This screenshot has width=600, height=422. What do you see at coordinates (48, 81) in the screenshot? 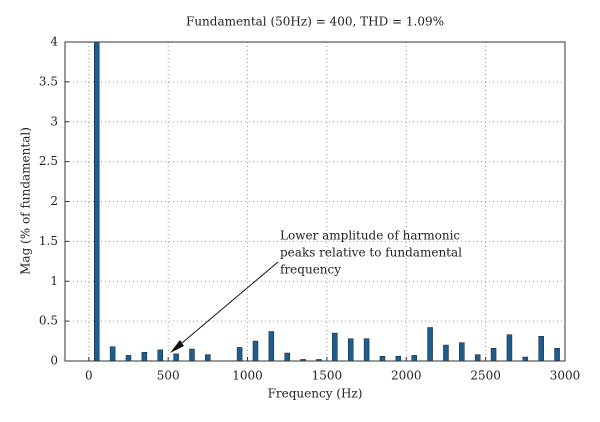
I see `y-tick-label: 3.5` at bounding box center [48, 81].